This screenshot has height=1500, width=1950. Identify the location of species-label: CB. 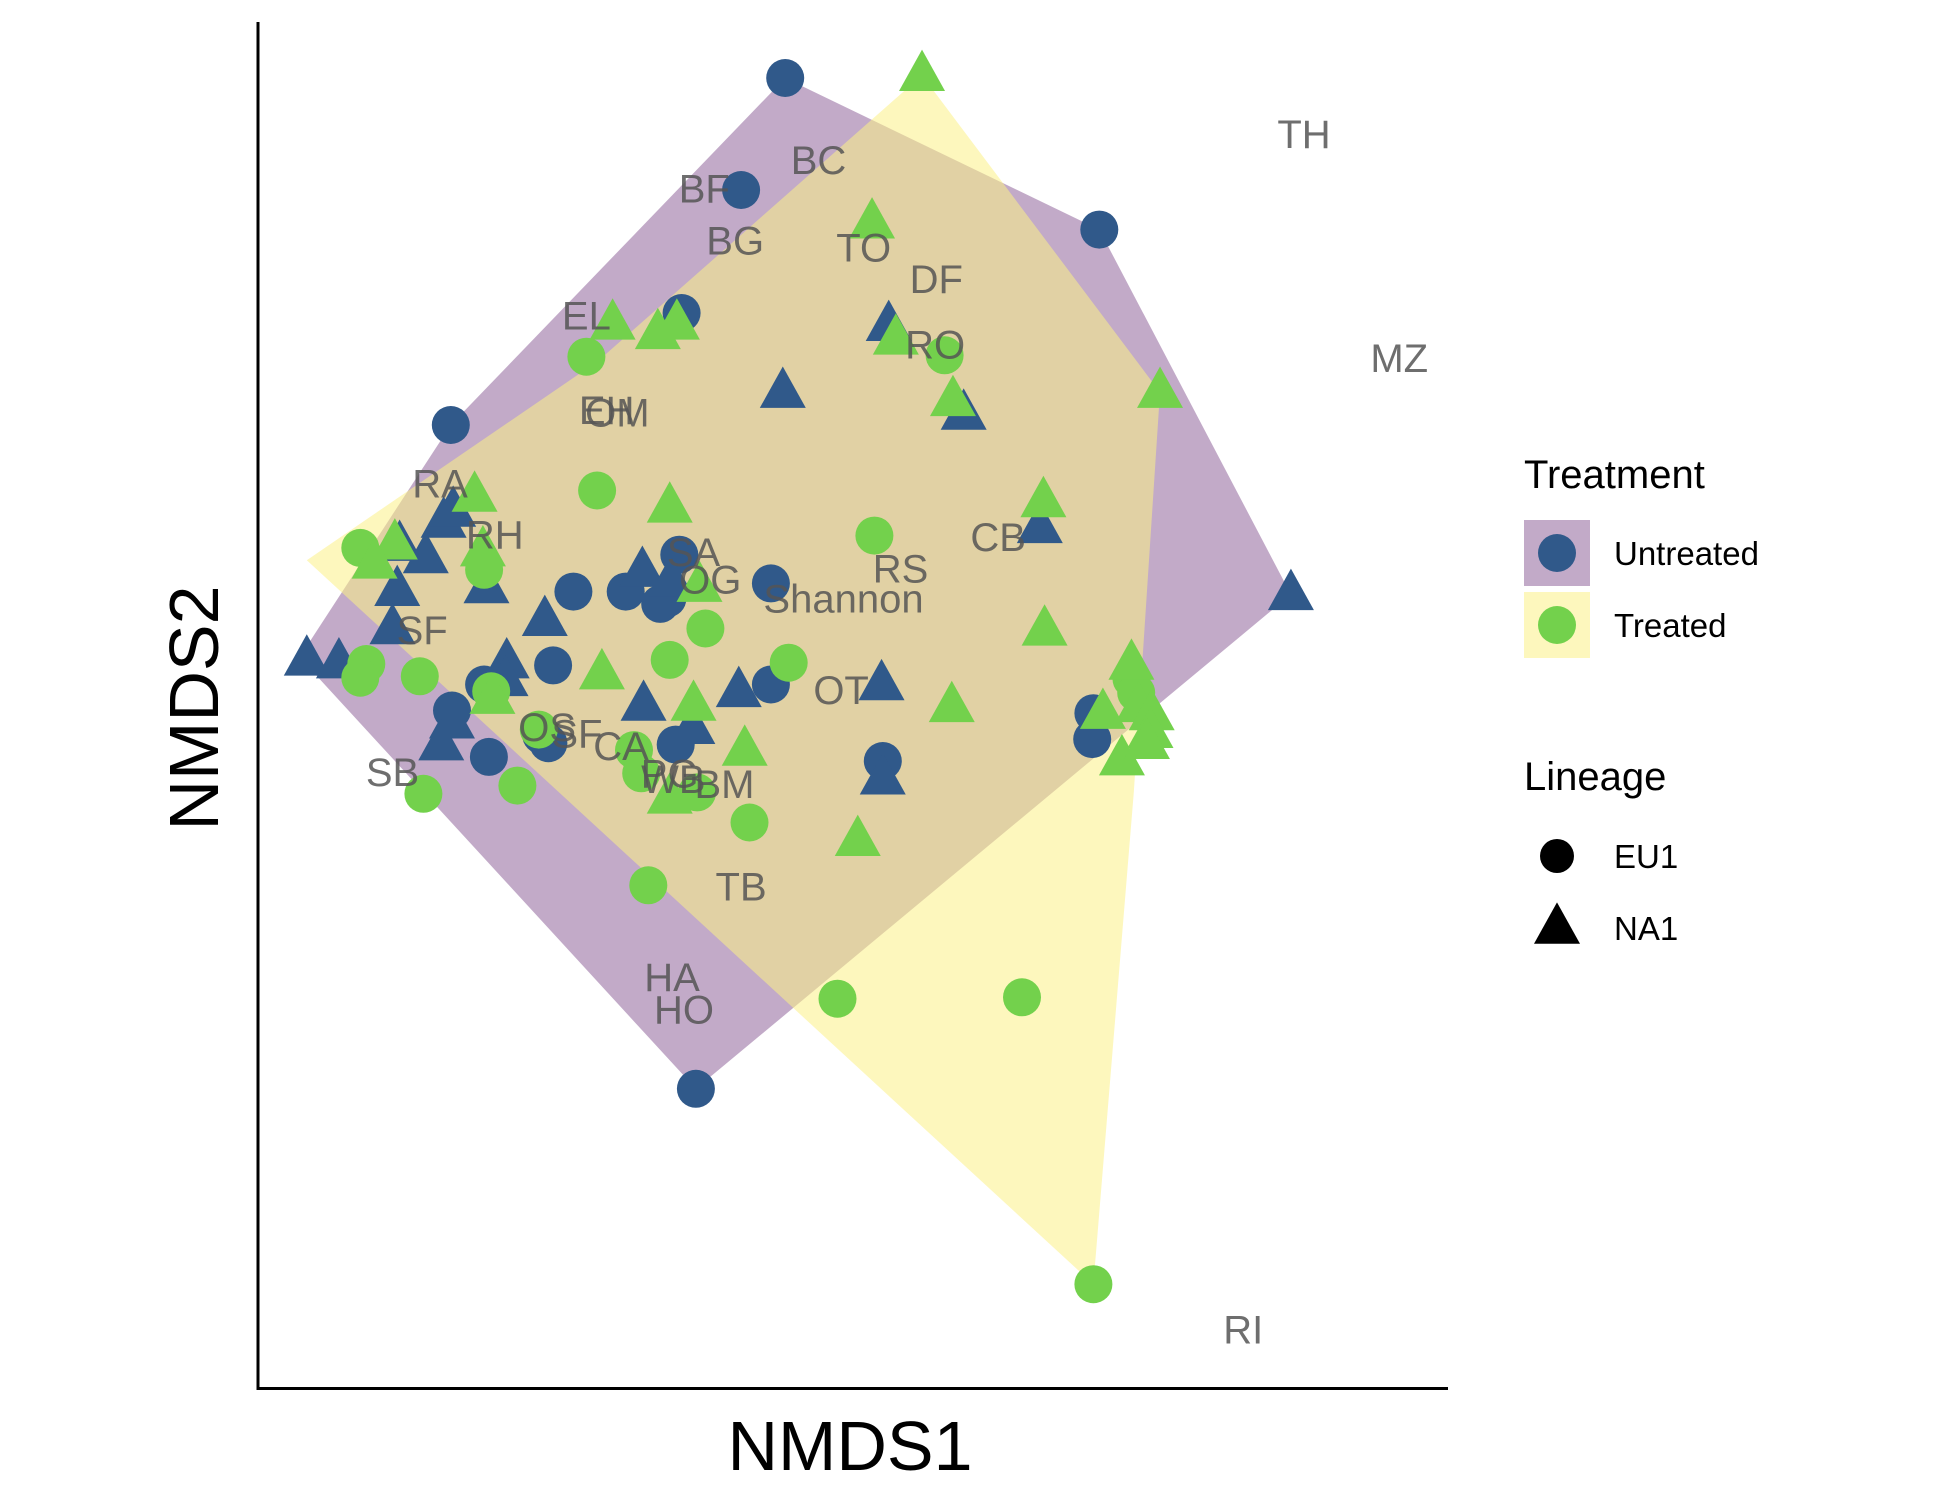
(998, 538).